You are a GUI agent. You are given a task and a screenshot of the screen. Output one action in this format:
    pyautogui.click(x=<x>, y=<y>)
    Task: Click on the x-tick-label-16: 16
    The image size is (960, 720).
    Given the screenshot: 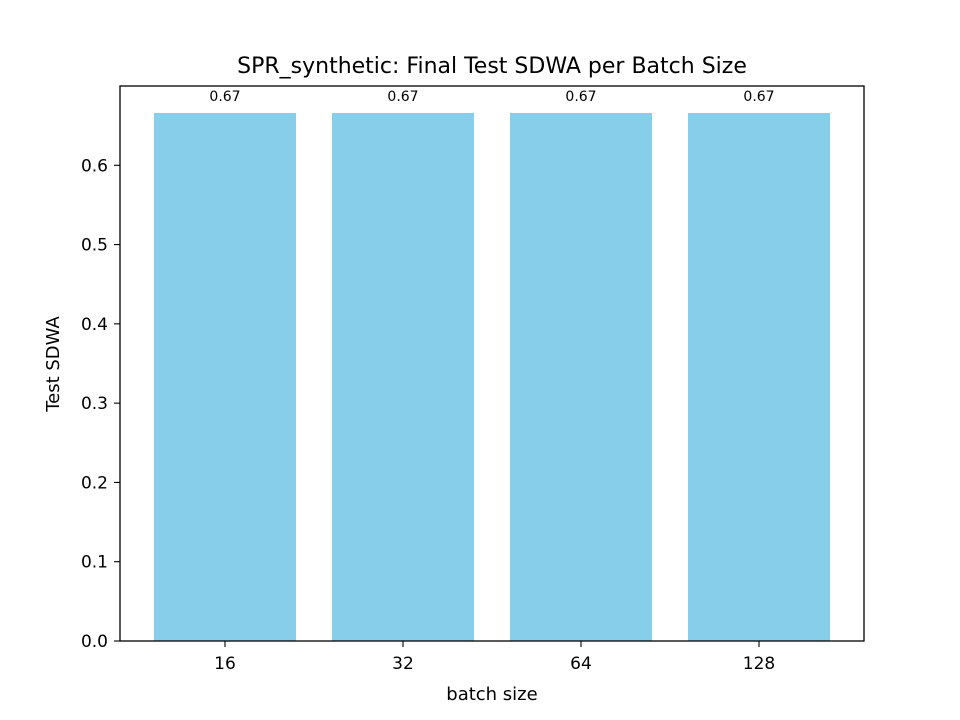 What is the action you would take?
    pyautogui.click(x=225, y=664)
    